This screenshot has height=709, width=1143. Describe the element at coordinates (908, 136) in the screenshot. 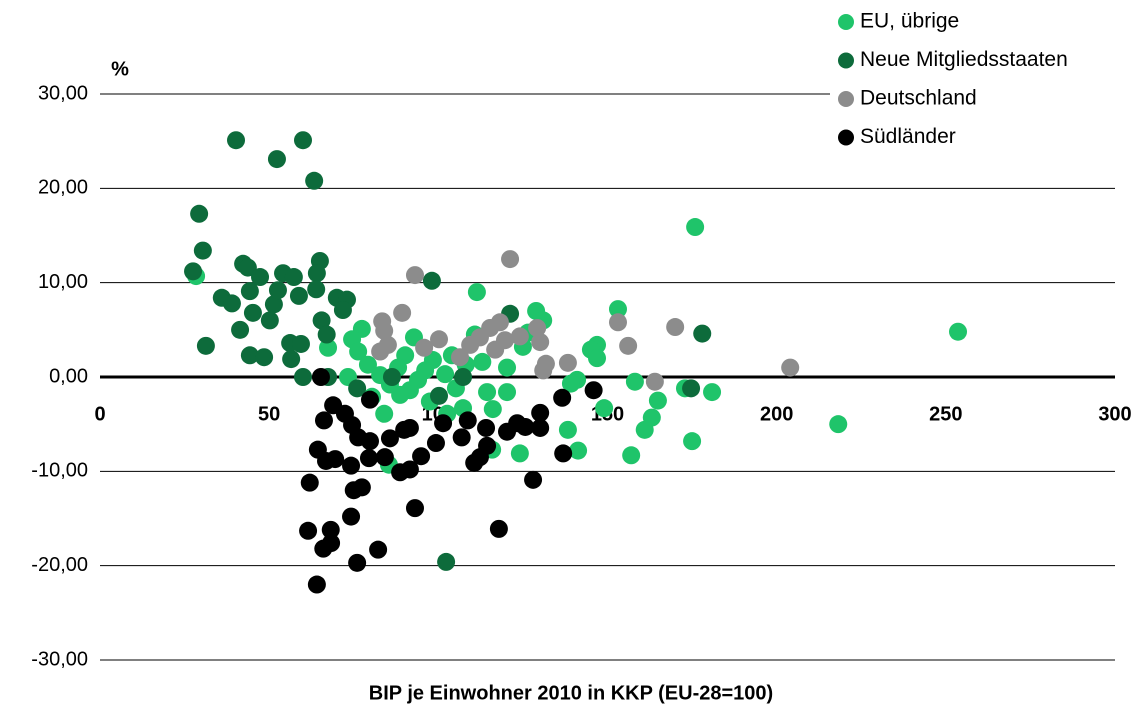

I see `legend-label: Südländer` at that location.